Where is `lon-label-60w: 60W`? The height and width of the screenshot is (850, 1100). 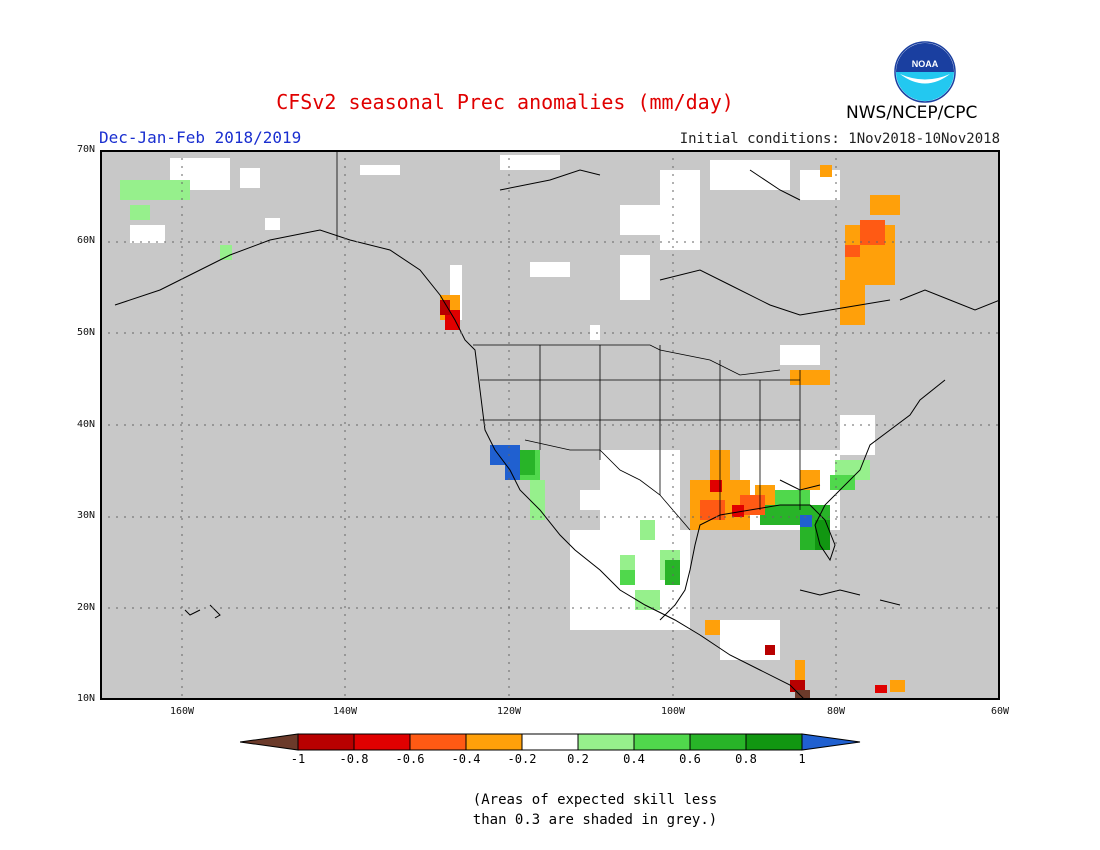 lon-label-60w: 60W is located at coordinates (1000, 711).